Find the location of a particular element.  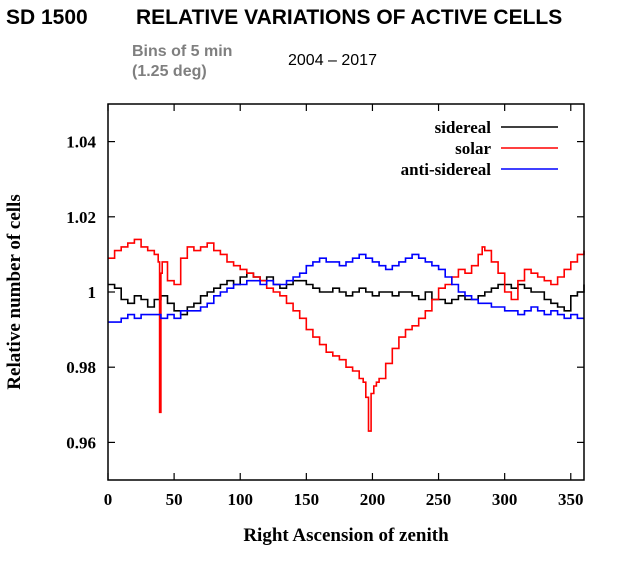

x-tick-label: 200 is located at coordinates (373, 499).